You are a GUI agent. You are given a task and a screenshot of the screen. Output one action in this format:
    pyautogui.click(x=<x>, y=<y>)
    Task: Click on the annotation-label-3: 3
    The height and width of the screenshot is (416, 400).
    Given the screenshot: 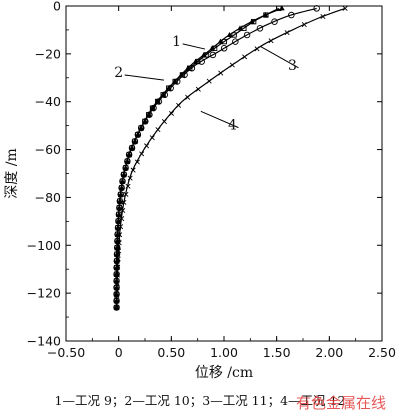 What is the action you would take?
    pyautogui.click(x=292, y=66)
    